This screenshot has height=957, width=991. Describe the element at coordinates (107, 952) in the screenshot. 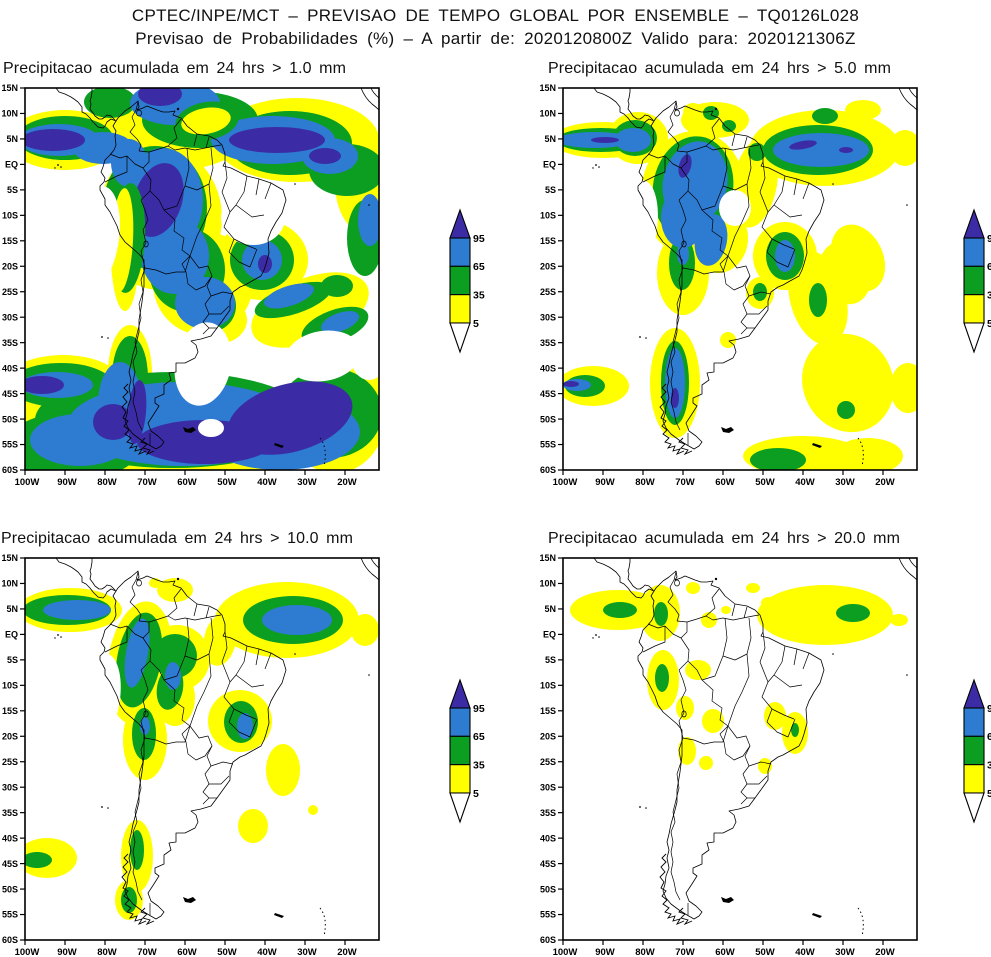

I see `svg-text: 80W` at that location.